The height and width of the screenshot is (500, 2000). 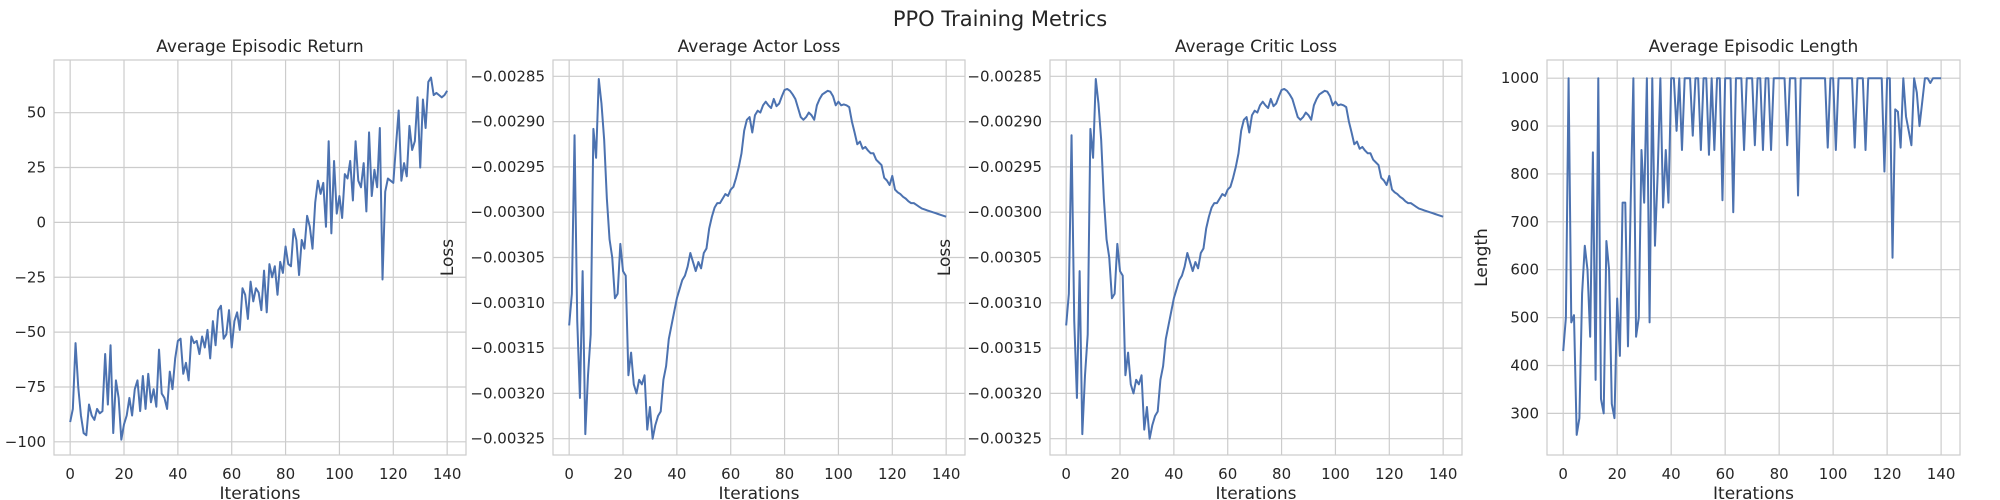 I want to click on chart-title: Average Episodic Length, so click(x=1754, y=47).